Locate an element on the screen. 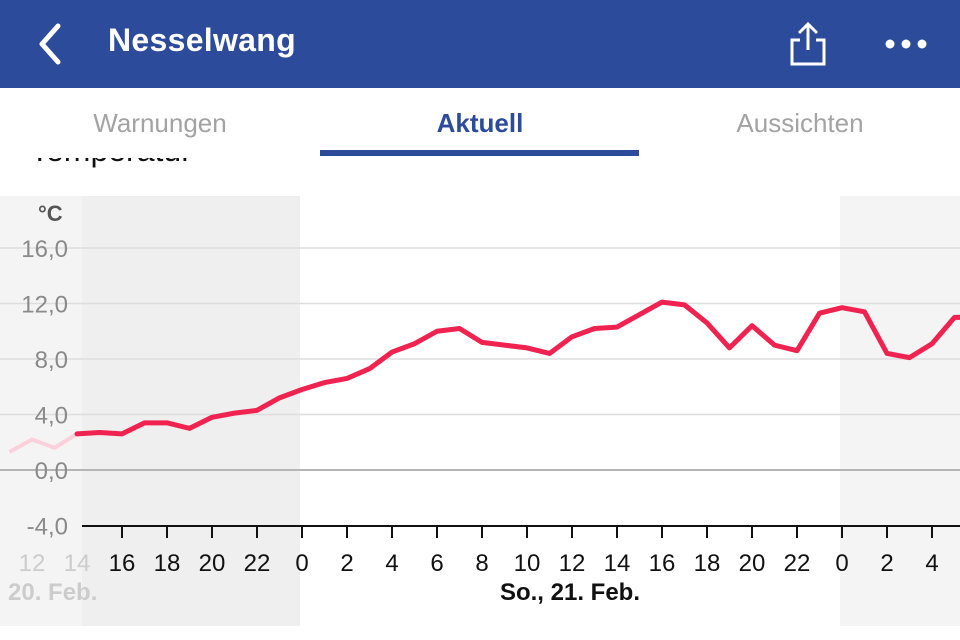 Image resolution: width=960 pixels, height=640 pixels. more-horizontal-icon is located at coordinates (906, 44).